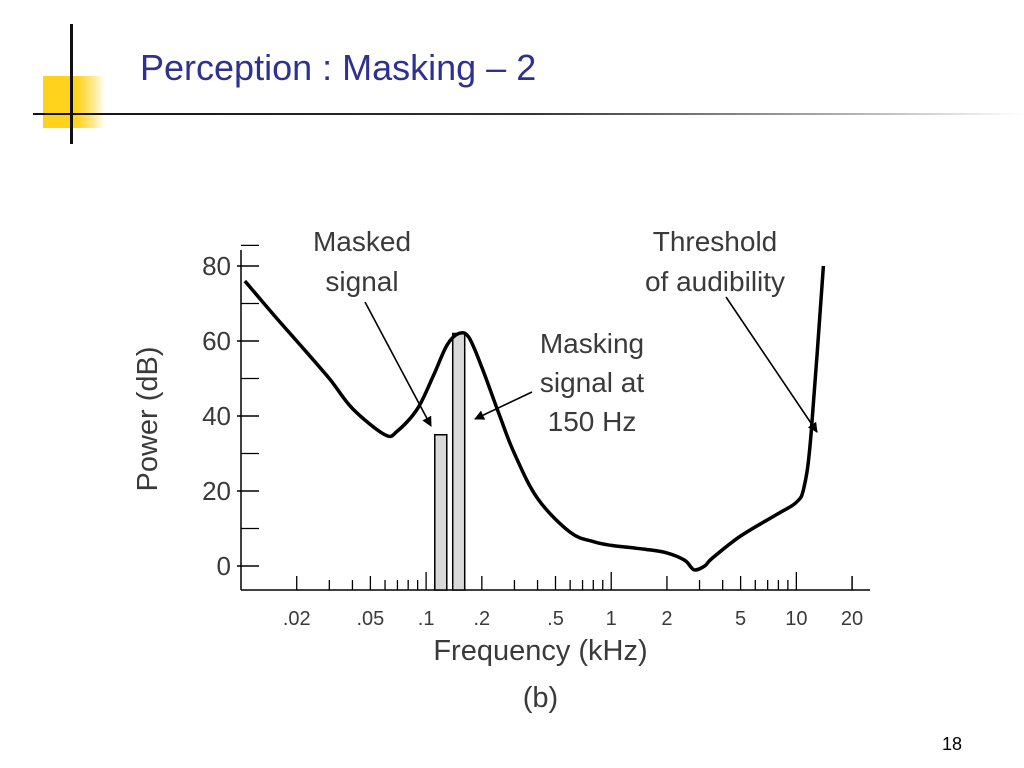 The width and height of the screenshot is (1024, 768). What do you see at coordinates (481, 619) in the screenshot?
I see `x-tick-label: .2` at bounding box center [481, 619].